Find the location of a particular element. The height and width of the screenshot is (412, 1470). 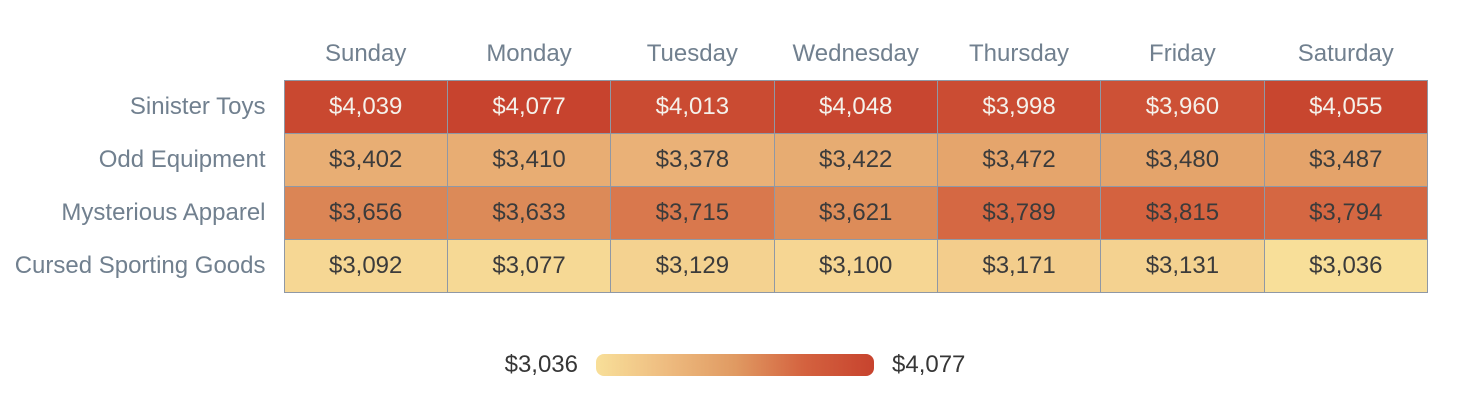

heatmap-cell: $3,960 is located at coordinates (1182, 107).